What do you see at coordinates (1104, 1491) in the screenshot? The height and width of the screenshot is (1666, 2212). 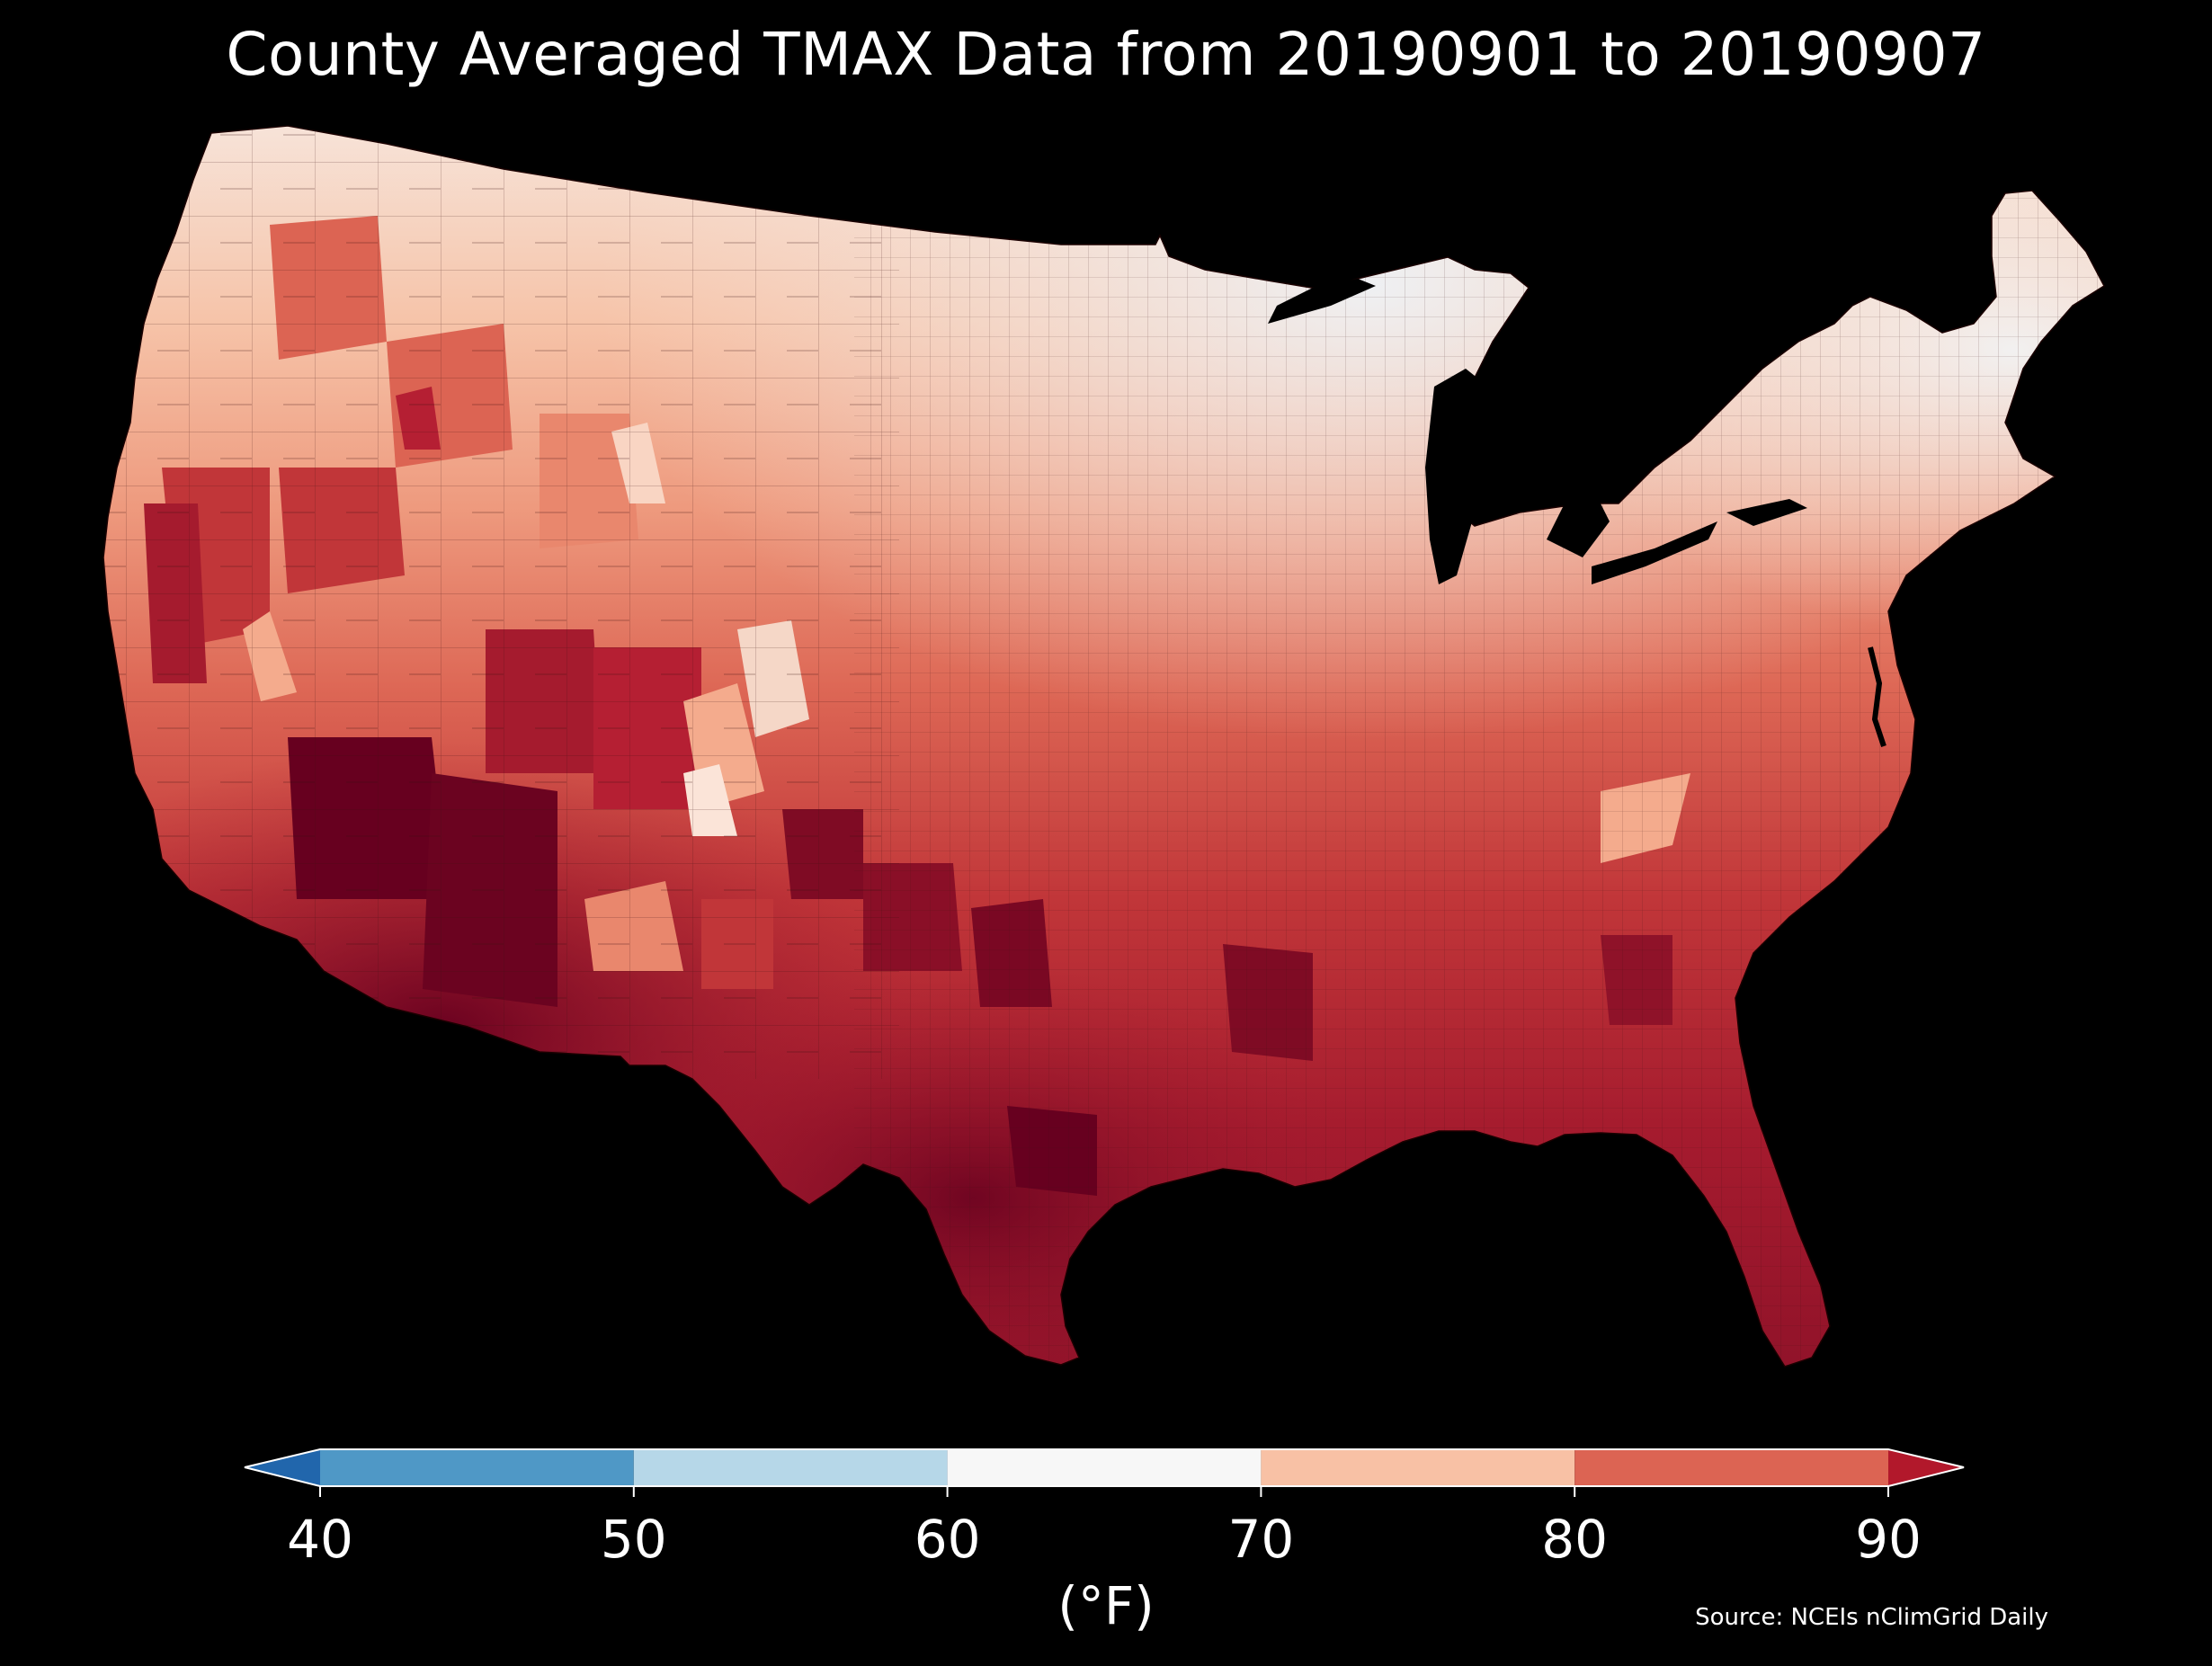 I see `colorbar-ticks` at bounding box center [1104, 1491].